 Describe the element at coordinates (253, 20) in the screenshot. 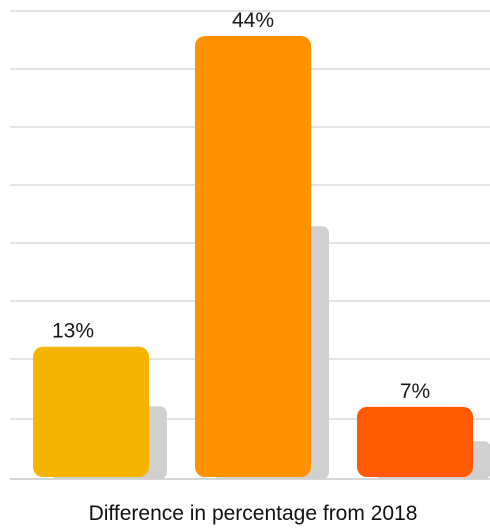

I see `data-label: 44%` at that location.